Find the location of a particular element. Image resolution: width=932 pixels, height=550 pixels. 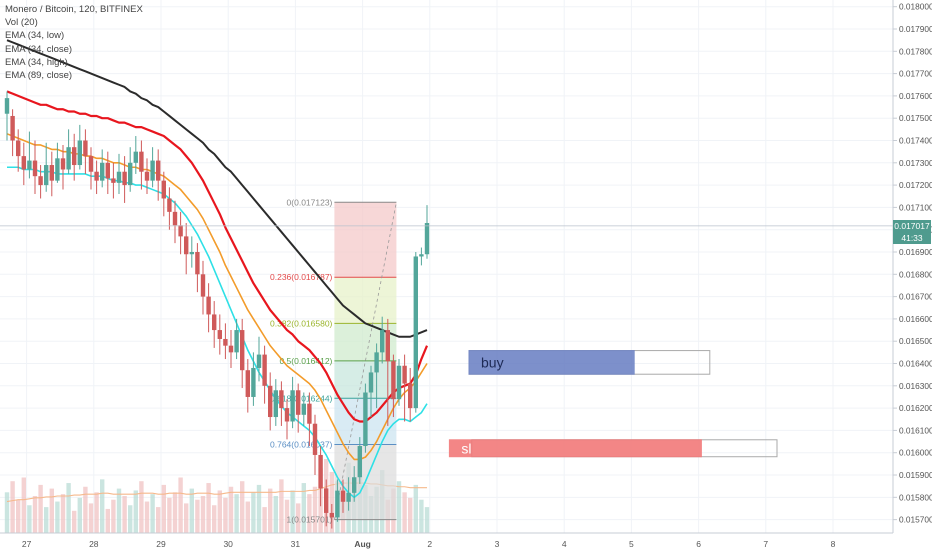

fib-level-label: 0.764(0.016037) is located at coordinates (301, 444).